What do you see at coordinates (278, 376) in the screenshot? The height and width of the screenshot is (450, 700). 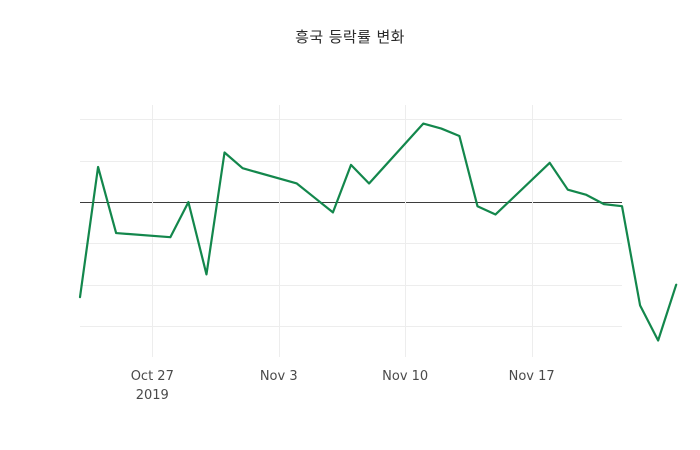 I see `x-axis-tick-label: Nov 3` at bounding box center [278, 376].